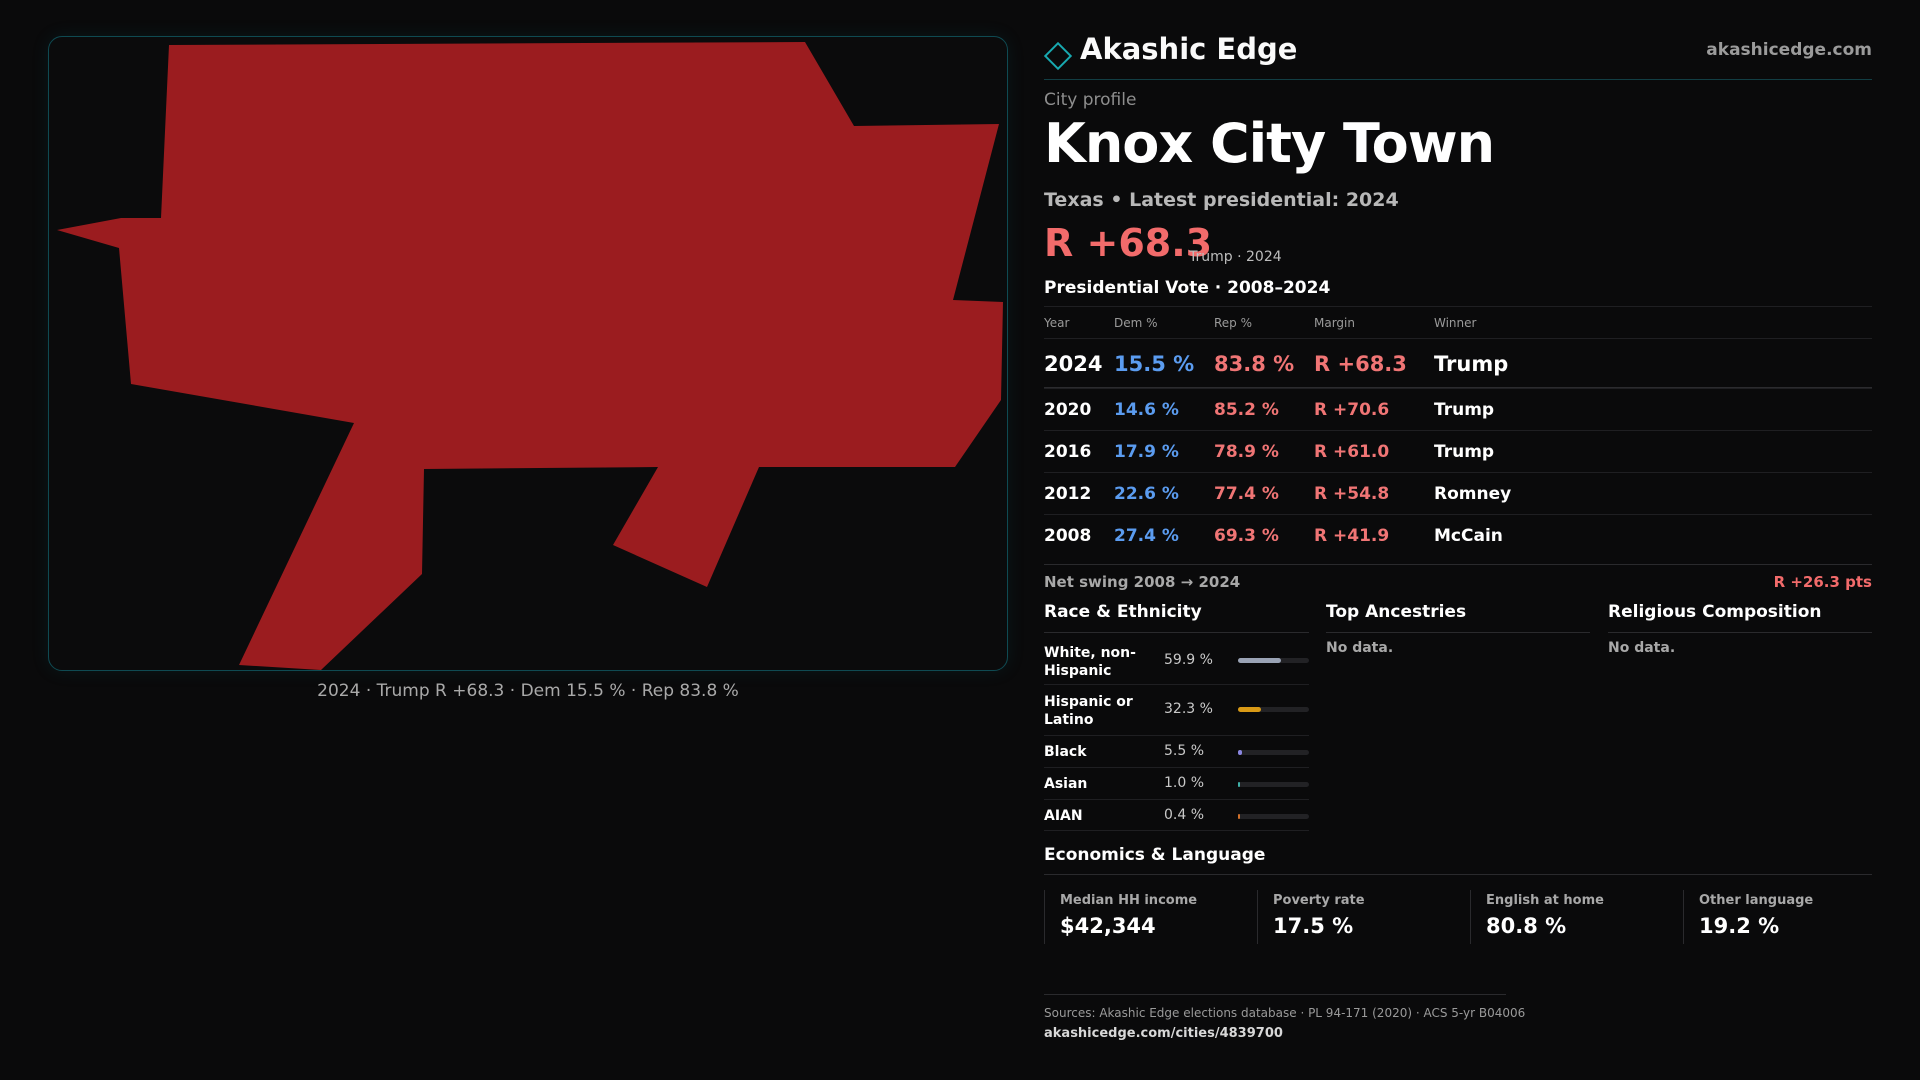 This screenshot has height=1080, width=1920. I want to click on list-item: Black 5.5 %, so click(1176, 752).